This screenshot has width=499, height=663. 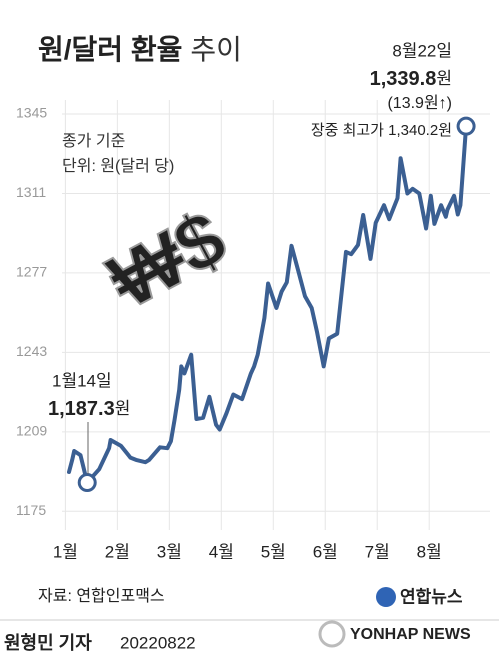 I want to click on y-tick-label: 1345, so click(x=31, y=113).